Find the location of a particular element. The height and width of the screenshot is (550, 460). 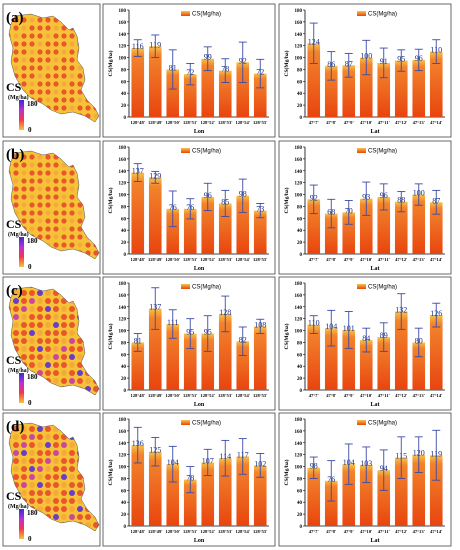

data-label: 72 is located at coordinates (260, 72).